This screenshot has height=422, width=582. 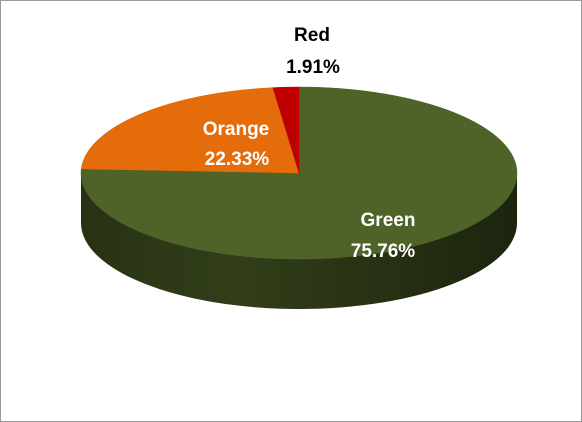 What do you see at coordinates (313, 67) in the screenshot?
I see `slice-label-red-value: 1.91%` at bounding box center [313, 67].